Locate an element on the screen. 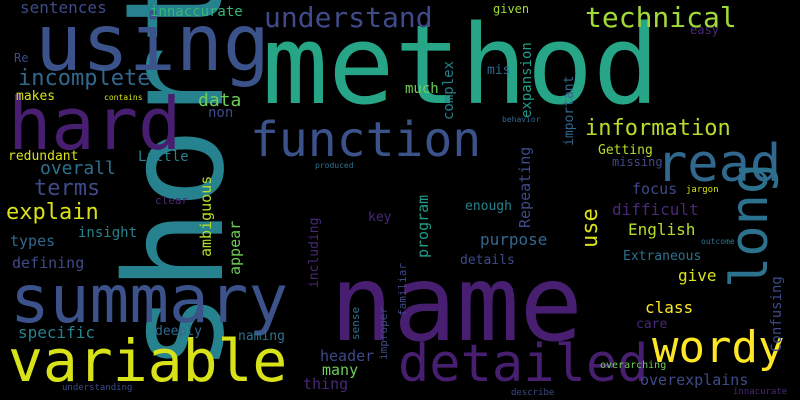 This screenshot has height=400, width=800. word-purpose: purpose is located at coordinates (514, 239).